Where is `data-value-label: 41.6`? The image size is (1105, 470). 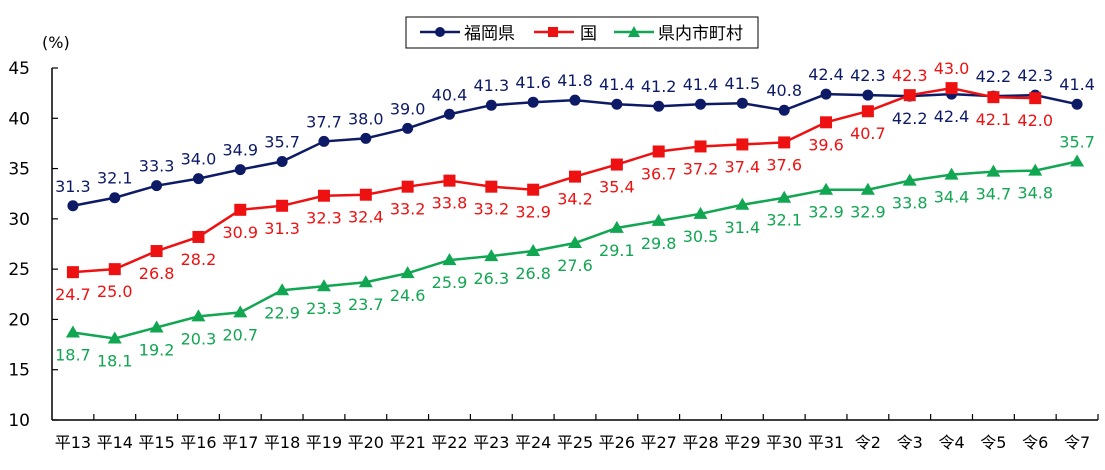
data-value-label: 41.6 is located at coordinates (533, 82).